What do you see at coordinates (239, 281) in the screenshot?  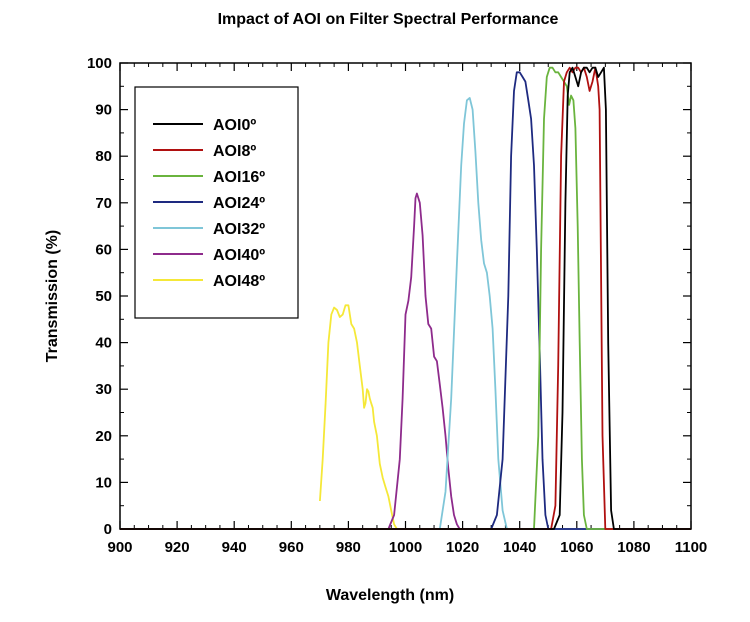 I see `legend-label: AOI48º` at bounding box center [239, 281].